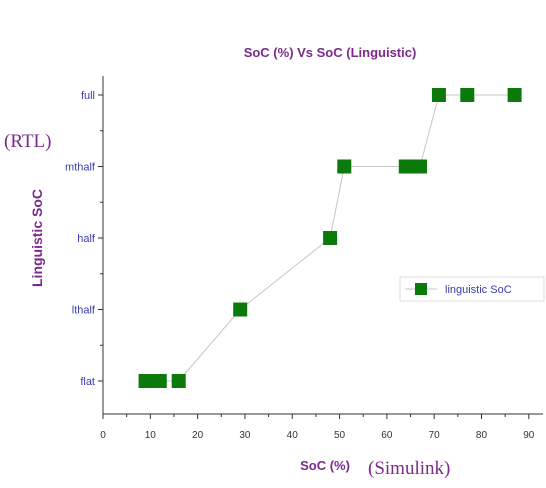 The height and width of the screenshot is (488, 546). Describe the element at coordinates (387, 435) in the screenshot. I see `x-tick-label: 60` at that location.